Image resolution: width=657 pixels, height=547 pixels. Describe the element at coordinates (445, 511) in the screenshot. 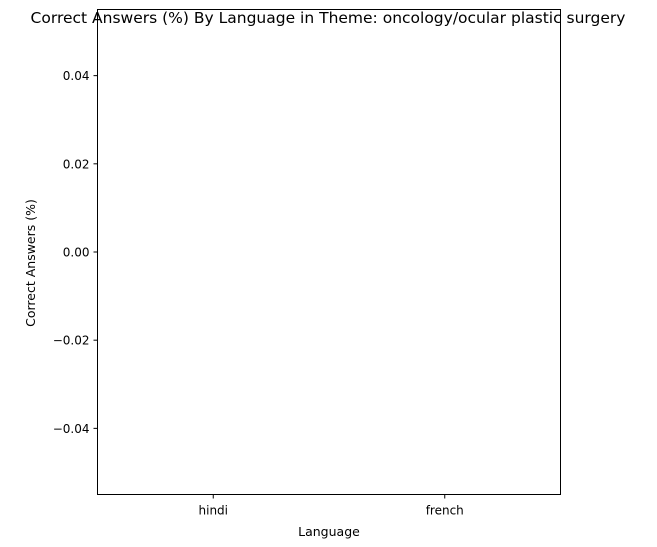

I see `x-tick-label-french: french` at that location.